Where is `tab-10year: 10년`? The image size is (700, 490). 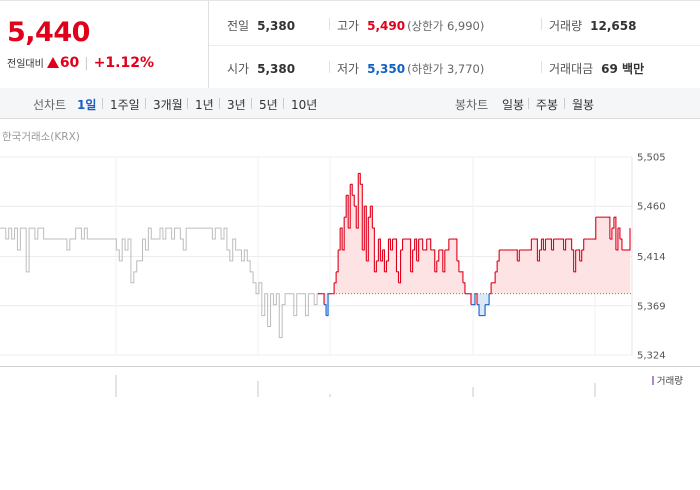
tab-10year: 10년 is located at coordinates (304, 105).